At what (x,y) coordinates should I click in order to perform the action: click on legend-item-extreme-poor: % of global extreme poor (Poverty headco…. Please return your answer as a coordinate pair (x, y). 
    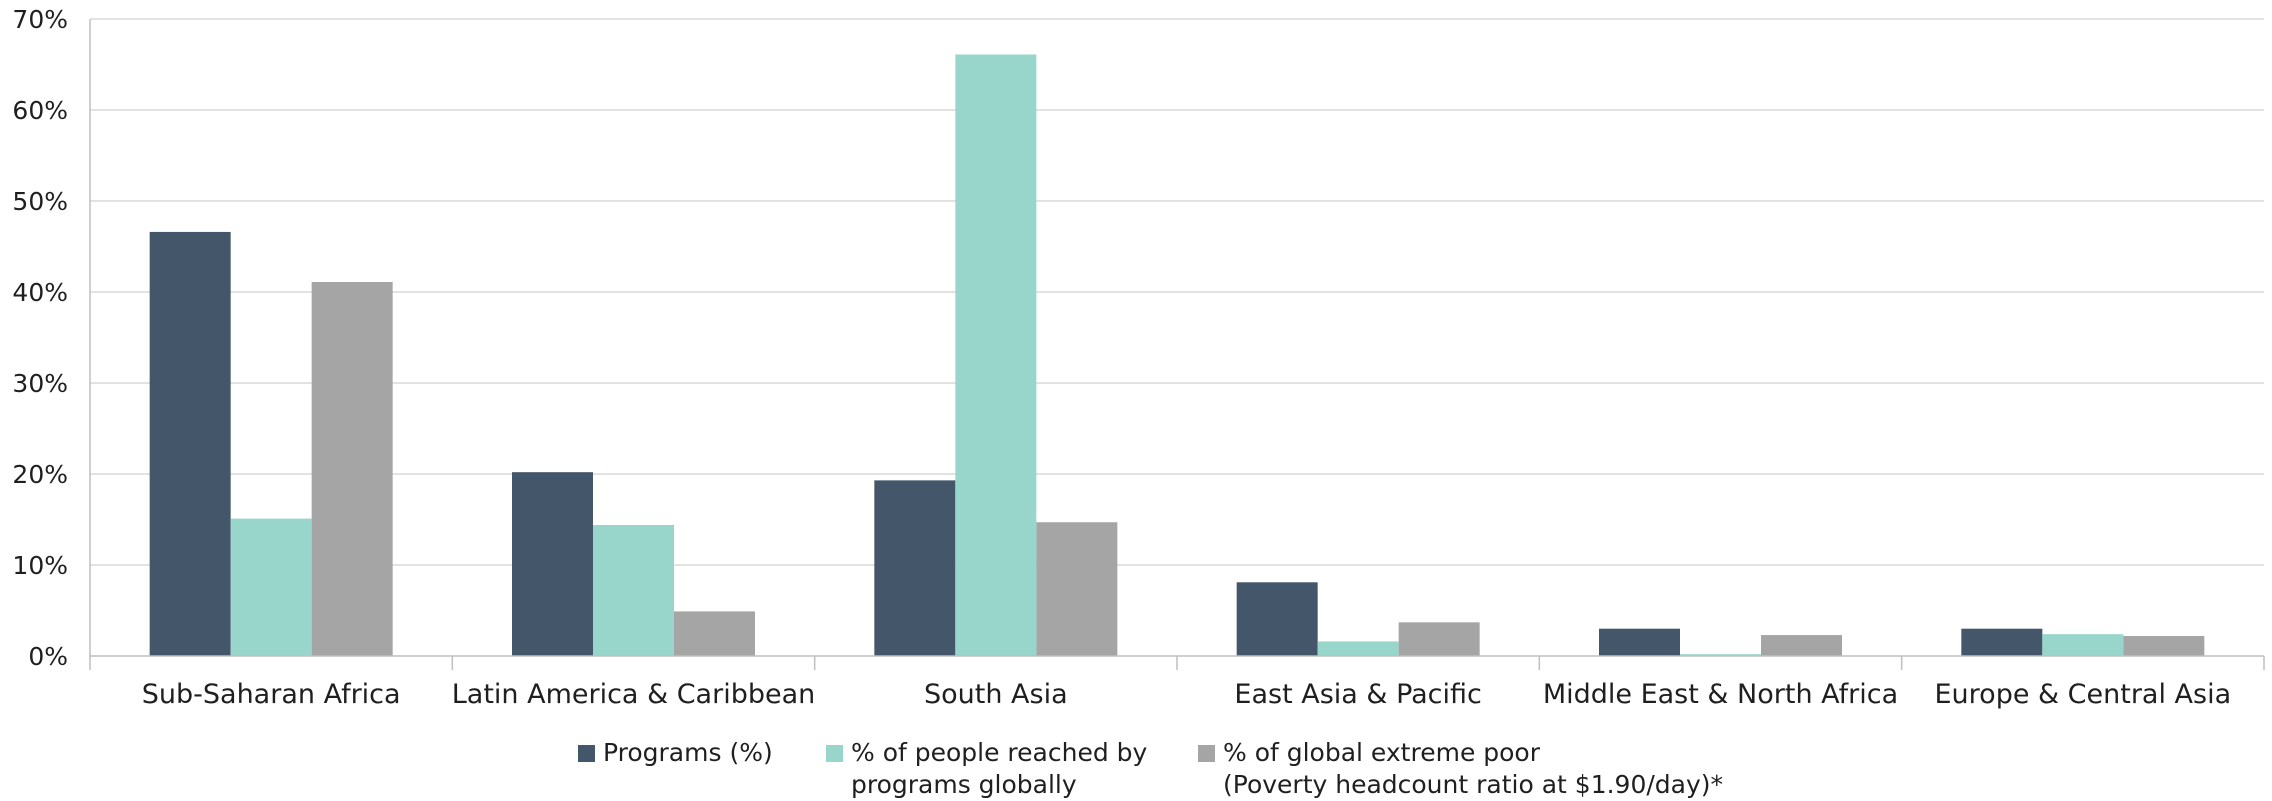
    Looking at the image, I should click on (1460, 769).